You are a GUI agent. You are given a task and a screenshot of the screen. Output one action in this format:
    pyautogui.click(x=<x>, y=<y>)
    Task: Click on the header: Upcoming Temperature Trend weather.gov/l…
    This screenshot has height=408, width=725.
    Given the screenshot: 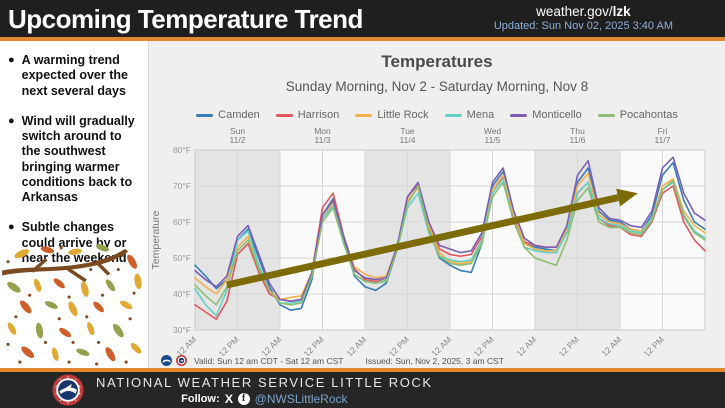 What is the action you would take?
    pyautogui.click(x=362, y=18)
    